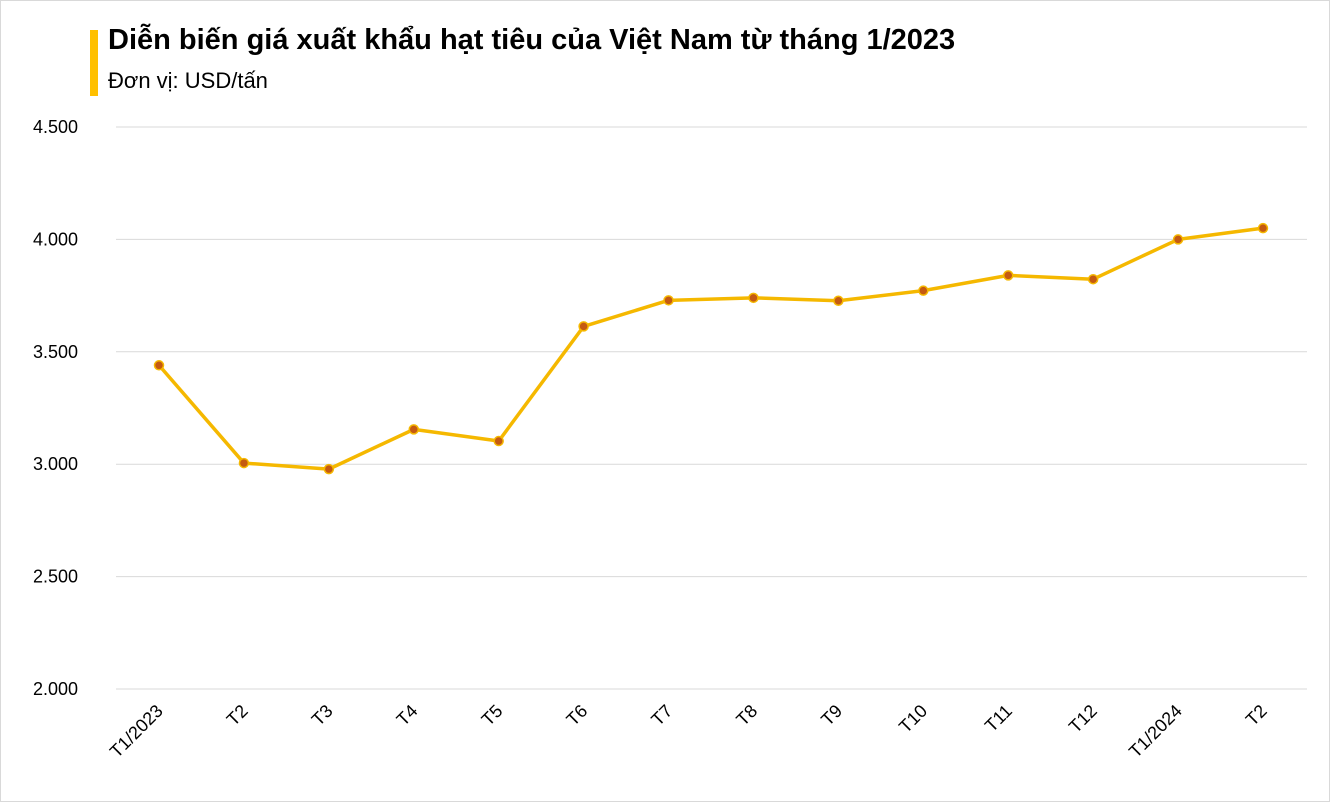 This screenshot has height=802, width=1330. What do you see at coordinates (188, 80) in the screenshot?
I see `chart-unit-subtitle: Đơn vị: USD/tấn` at bounding box center [188, 80].